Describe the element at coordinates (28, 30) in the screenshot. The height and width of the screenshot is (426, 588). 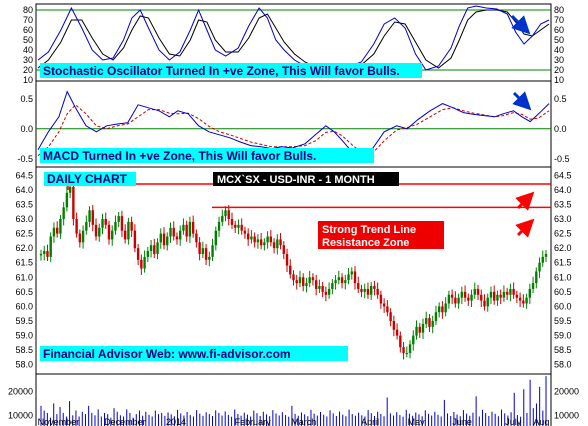
I see `stochastic-tick-l: 60` at that location.